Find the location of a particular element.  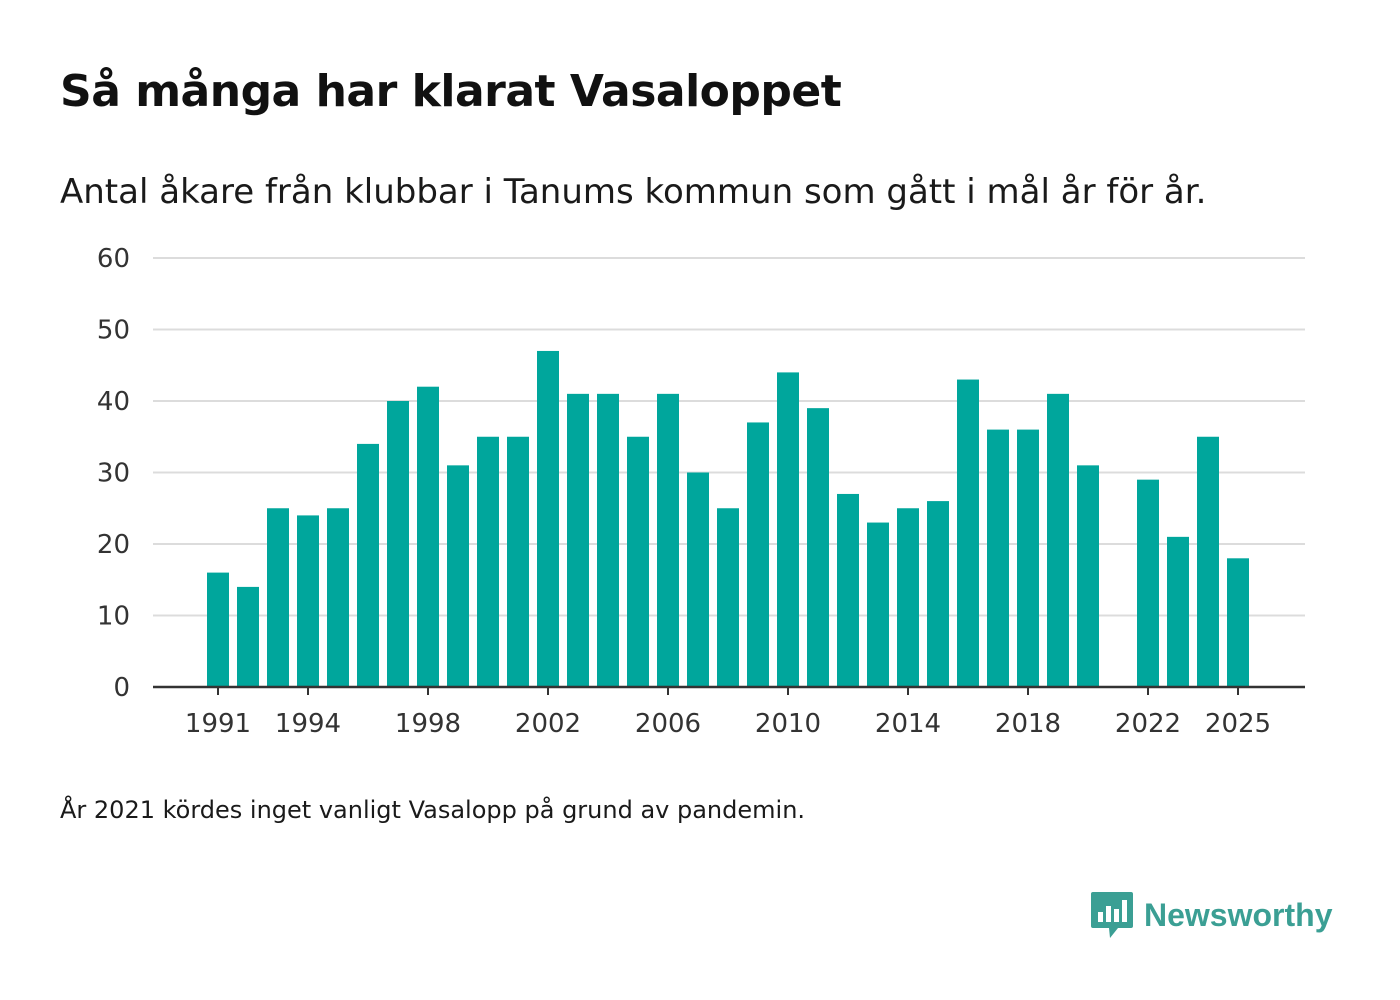

x-tick-label: 1994 is located at coordinates (308, 724).